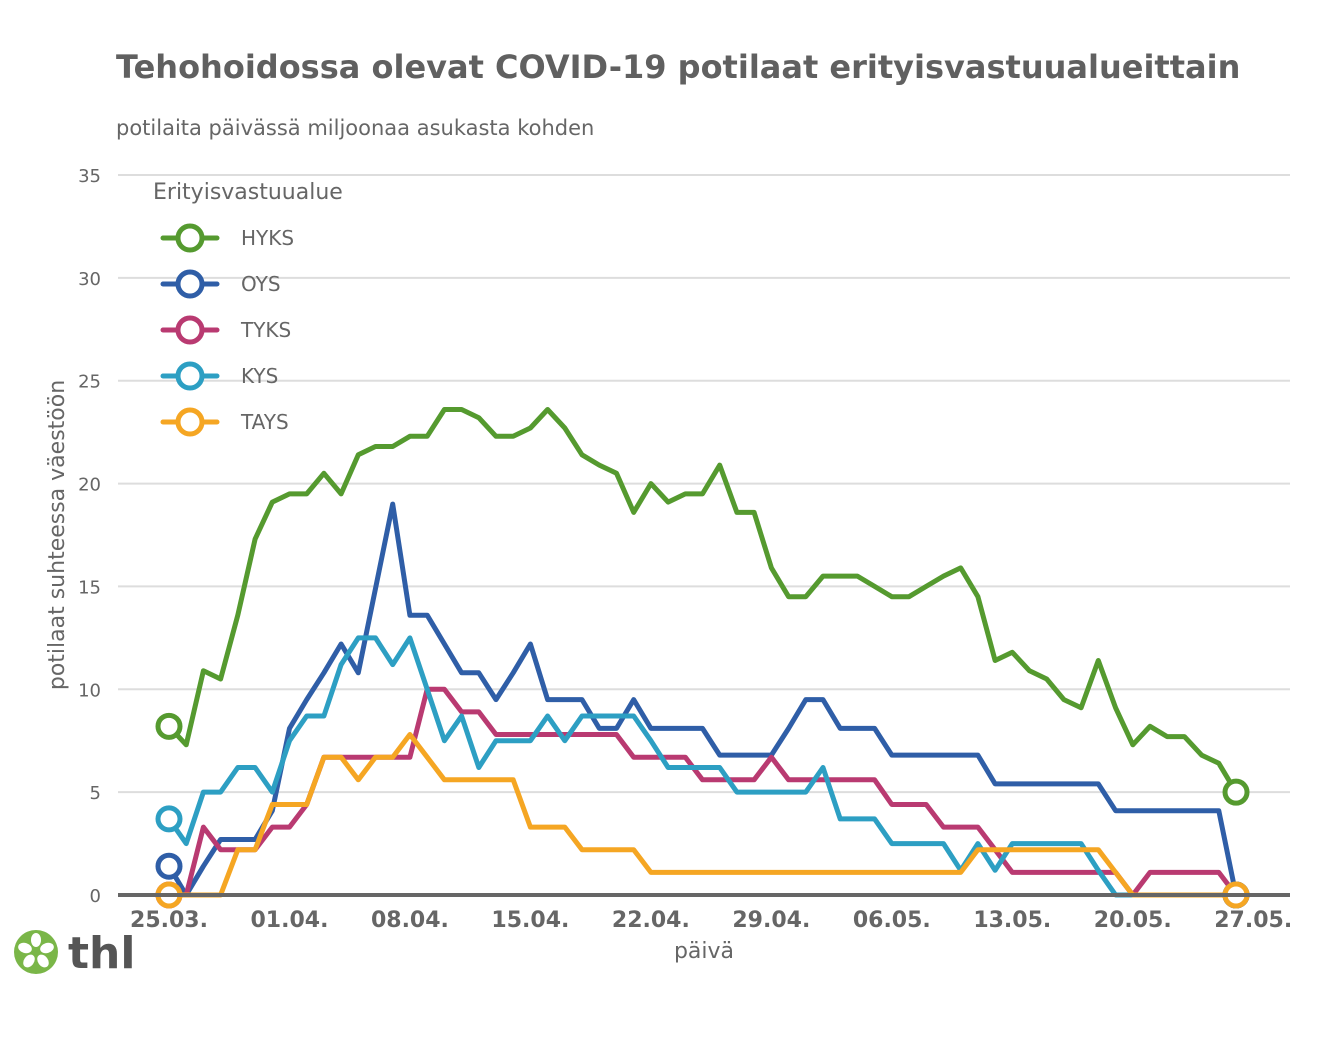 This screenshot has width=1344, height=1056. I want to click on y-tick-label: 10, so click(89, 690).